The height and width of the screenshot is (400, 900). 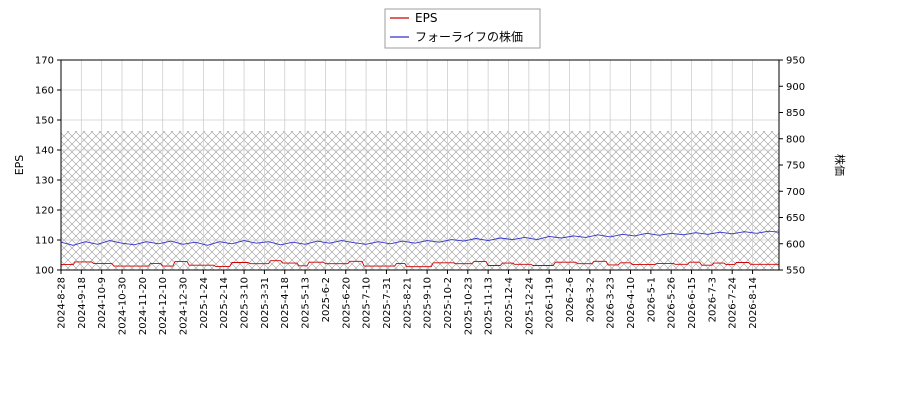 What do you see at coordinates (44, 211) in the screenshot?
I see `left-tick-label: 120` at bounding box center [44, 211].